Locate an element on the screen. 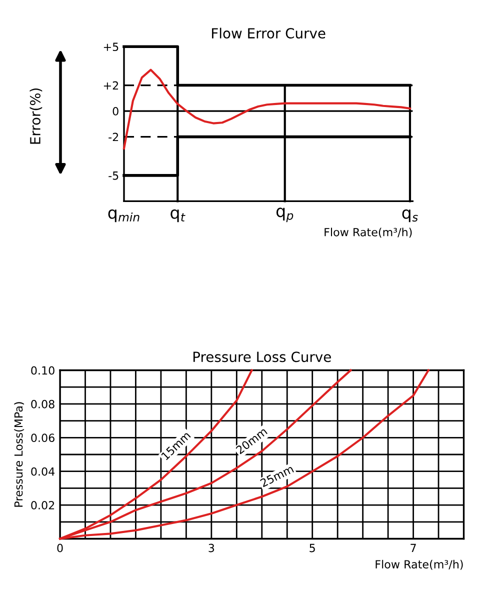 This screenshot has width=496, height=606. y-tick-label: -2 is located at coordinates (113, 137).